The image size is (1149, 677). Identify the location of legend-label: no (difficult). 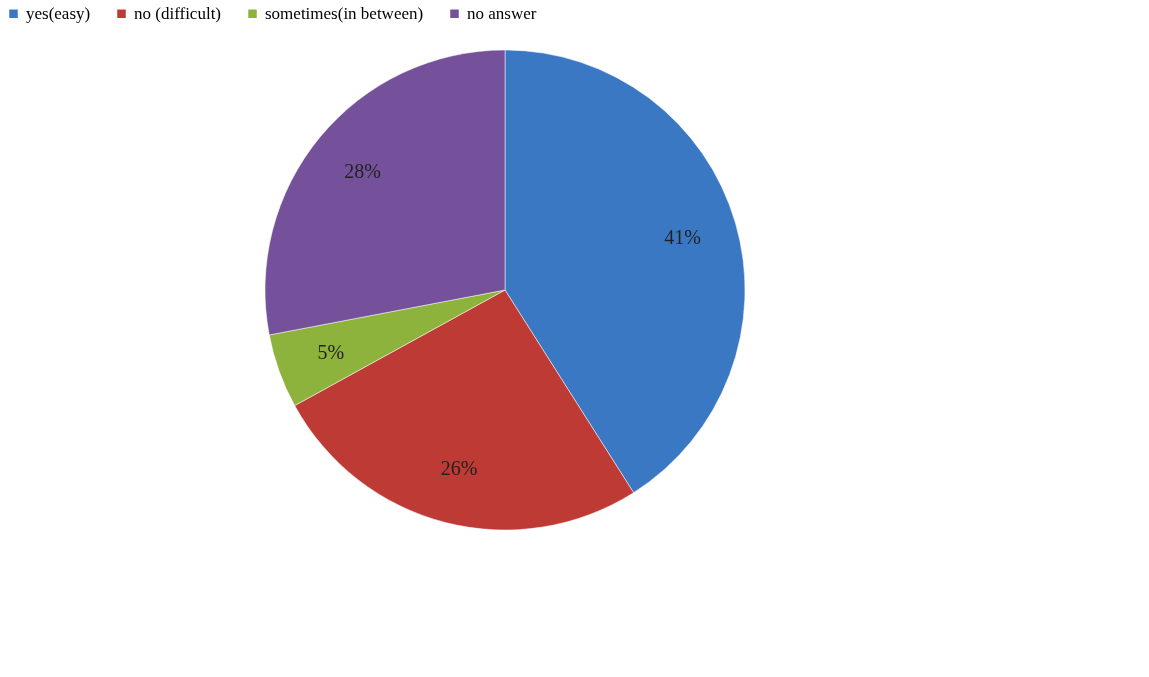
(178, 13).